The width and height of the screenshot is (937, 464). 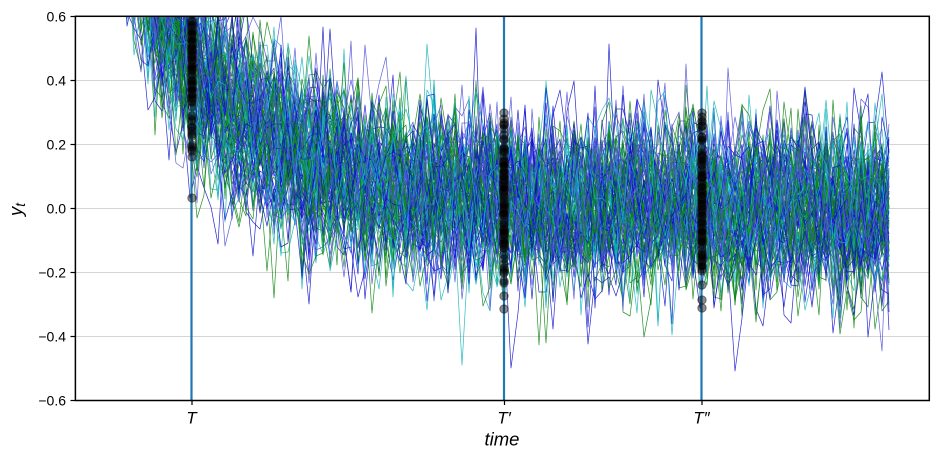 I want to click on svg-text: 0.2, so click(x=57, y=145).